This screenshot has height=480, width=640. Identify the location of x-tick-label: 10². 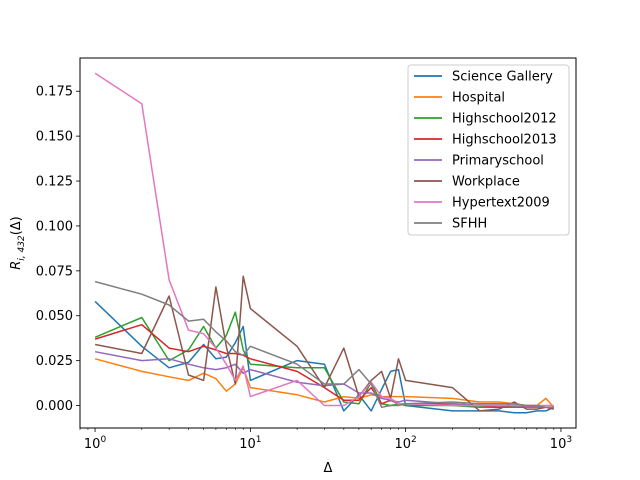
(406, 443).